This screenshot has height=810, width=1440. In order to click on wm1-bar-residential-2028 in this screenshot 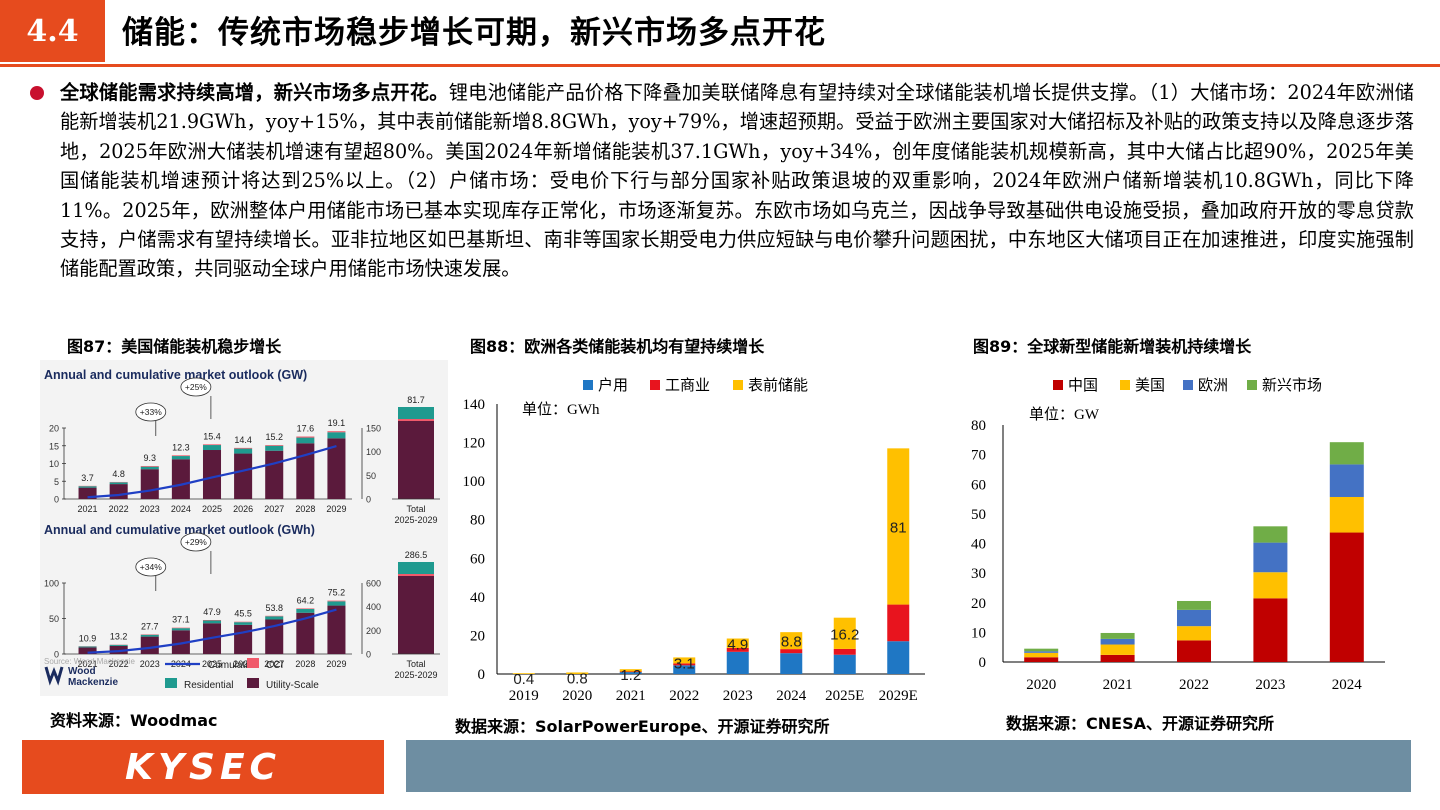, I will do `click(305, 440)`.